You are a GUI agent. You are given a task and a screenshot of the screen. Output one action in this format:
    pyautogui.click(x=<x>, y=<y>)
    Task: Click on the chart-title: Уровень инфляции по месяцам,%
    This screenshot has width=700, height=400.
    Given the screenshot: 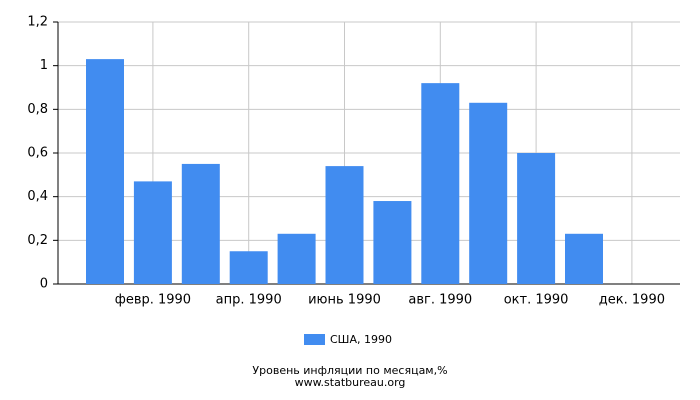 What is the action you would take?
    pyautogui.click(x=349, y=370)
    